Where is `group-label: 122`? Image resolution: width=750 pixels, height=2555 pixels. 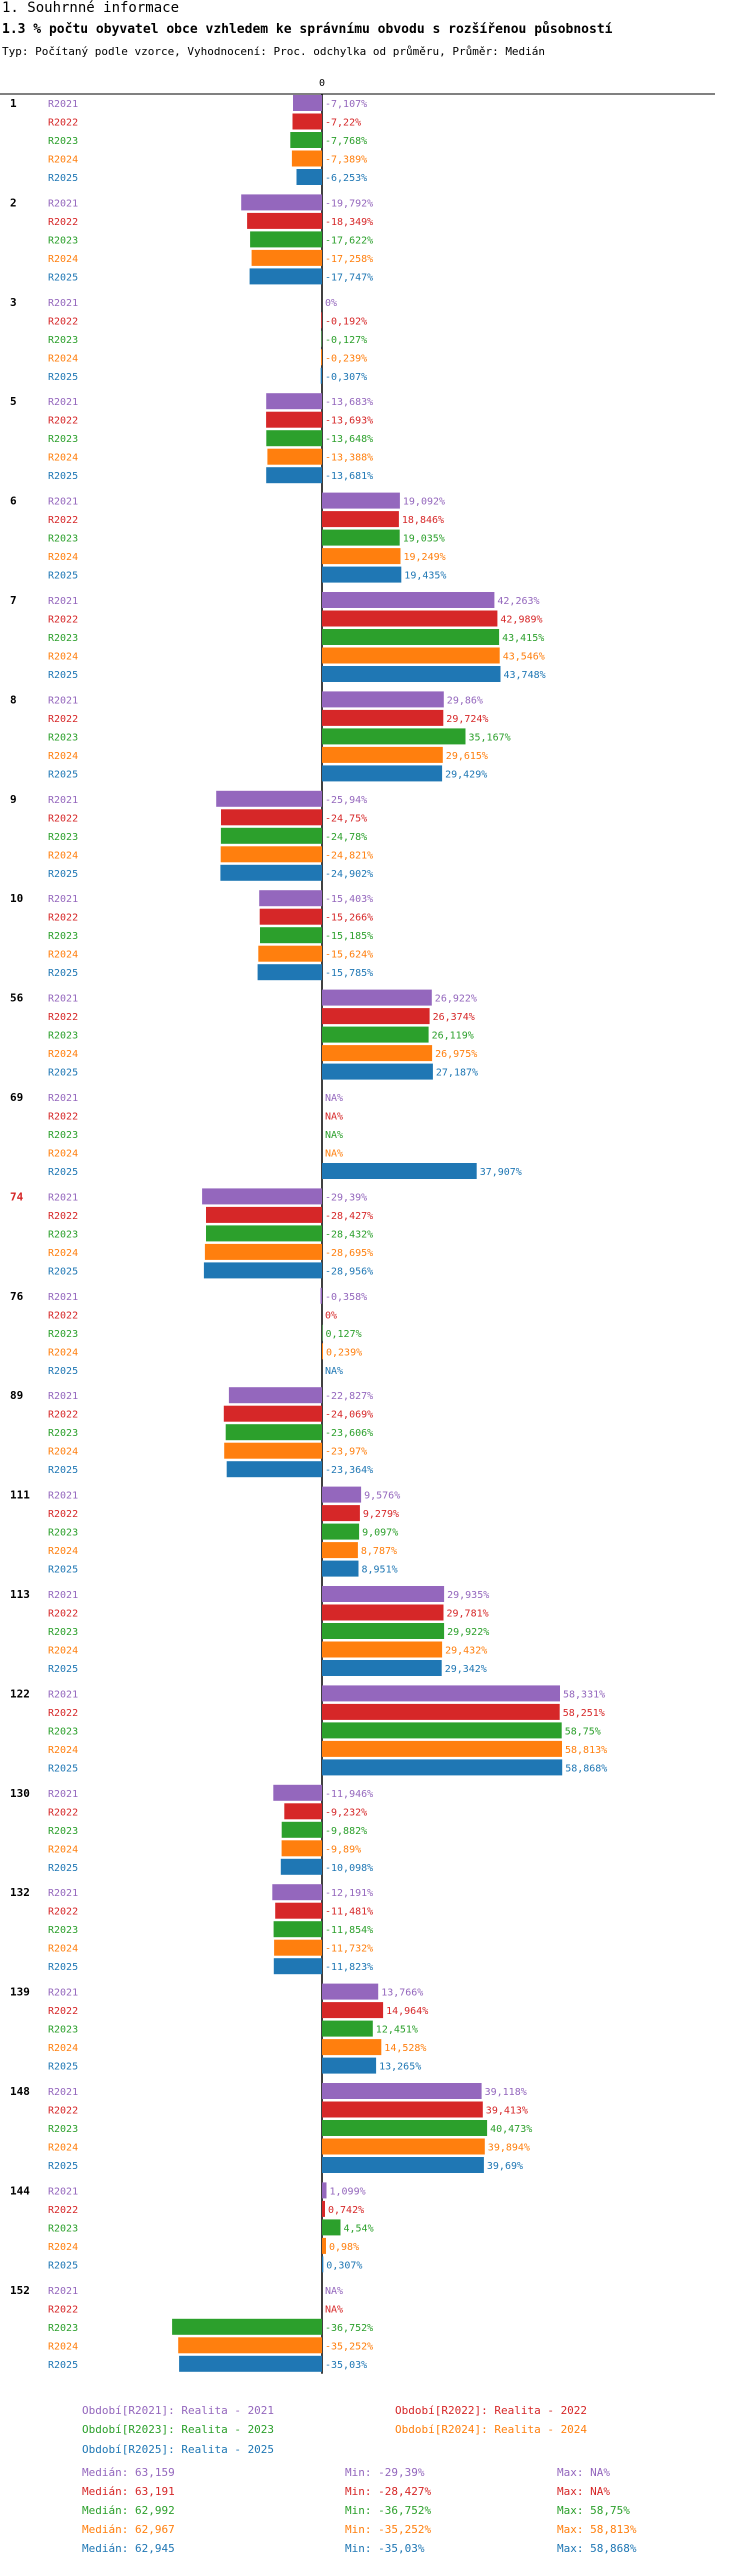 group-label: 122 is located at coordinates (20, 1693).